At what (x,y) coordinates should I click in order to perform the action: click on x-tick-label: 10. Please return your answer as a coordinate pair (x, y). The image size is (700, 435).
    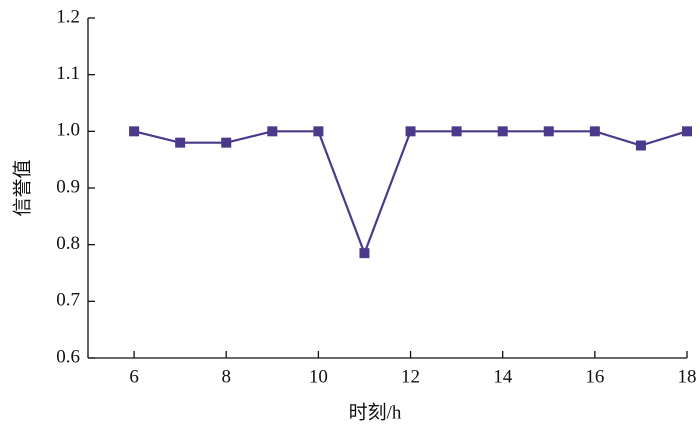
    Looking at the image, I should click on (318, 376).